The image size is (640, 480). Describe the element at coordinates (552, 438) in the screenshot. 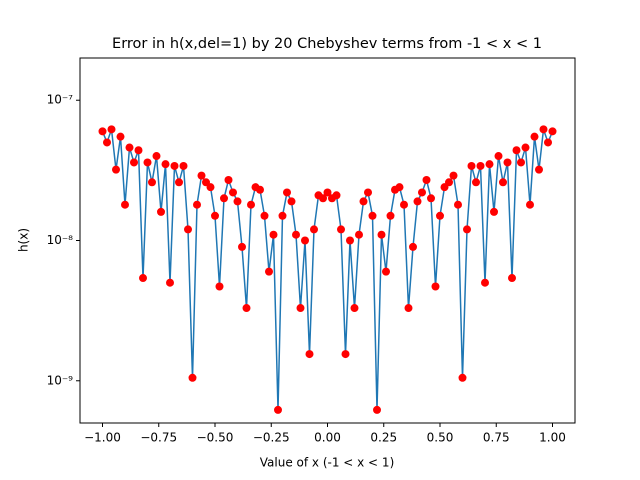

I see `x-tick-label: 1.00` at that location.